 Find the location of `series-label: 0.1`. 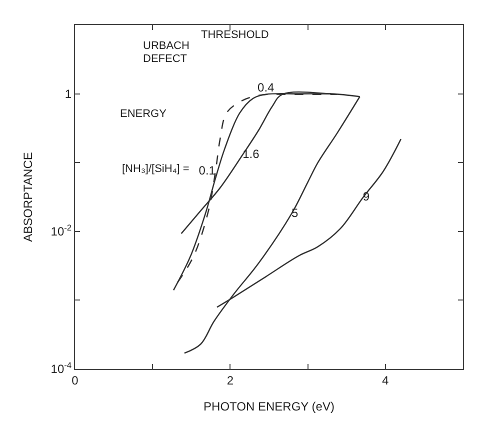

series-label: 0.1 is located at coordinates (207, 171).